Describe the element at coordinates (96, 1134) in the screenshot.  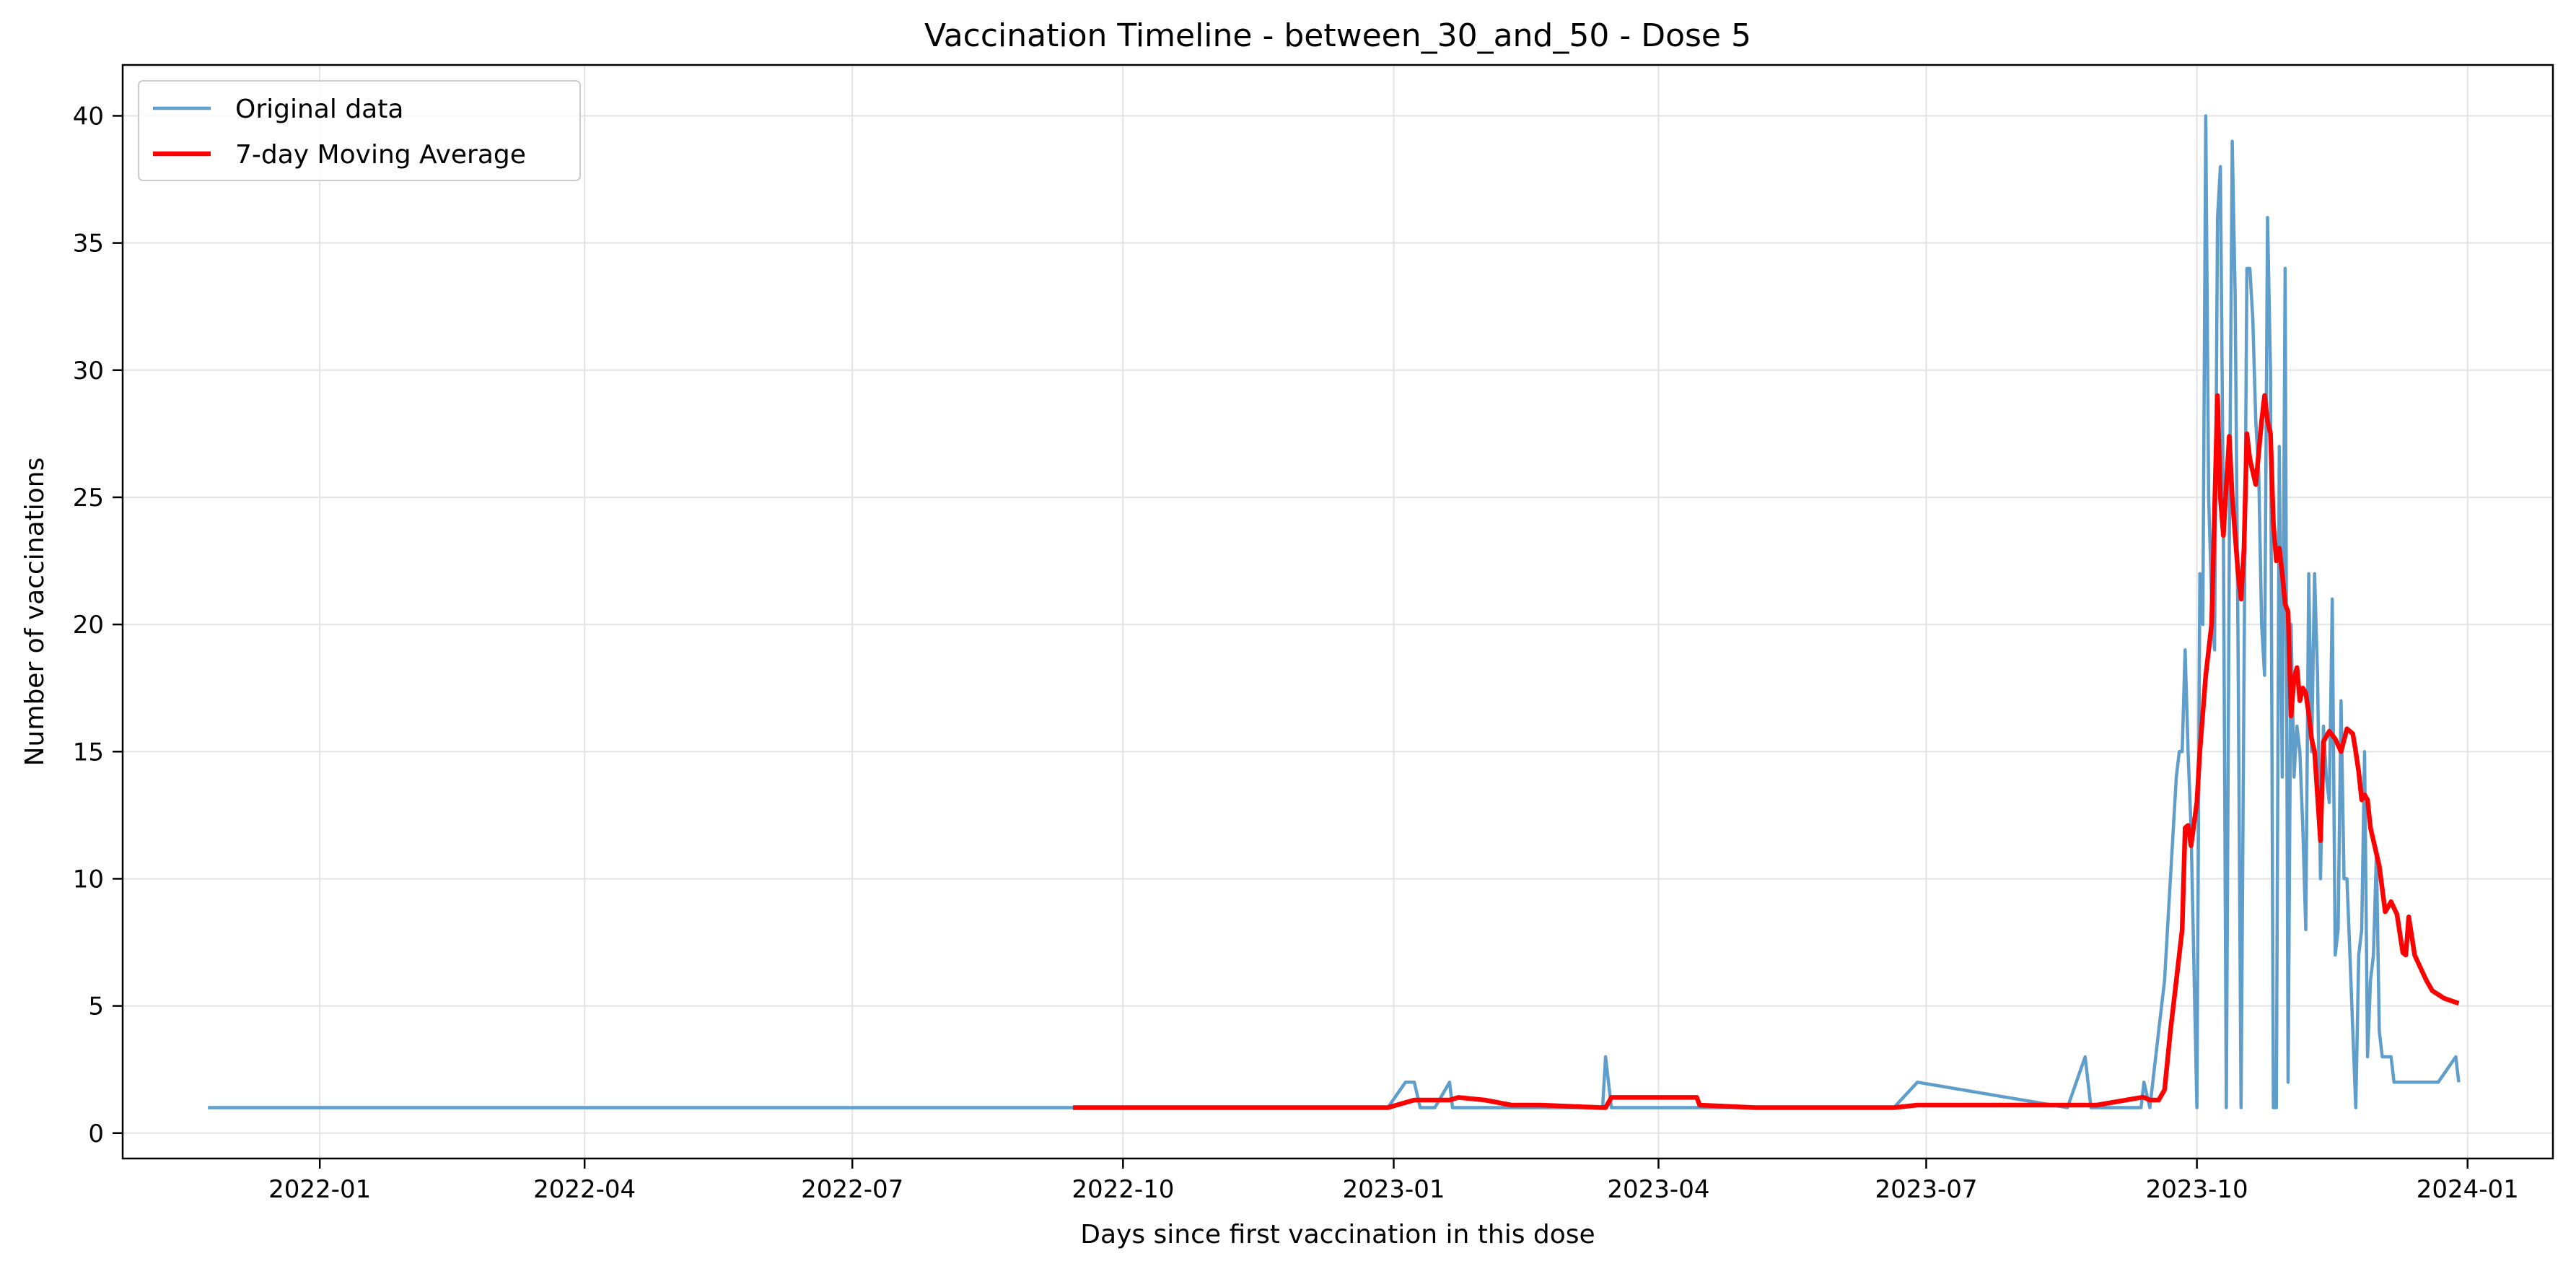
I see `y-tick-label: 0` at that location.